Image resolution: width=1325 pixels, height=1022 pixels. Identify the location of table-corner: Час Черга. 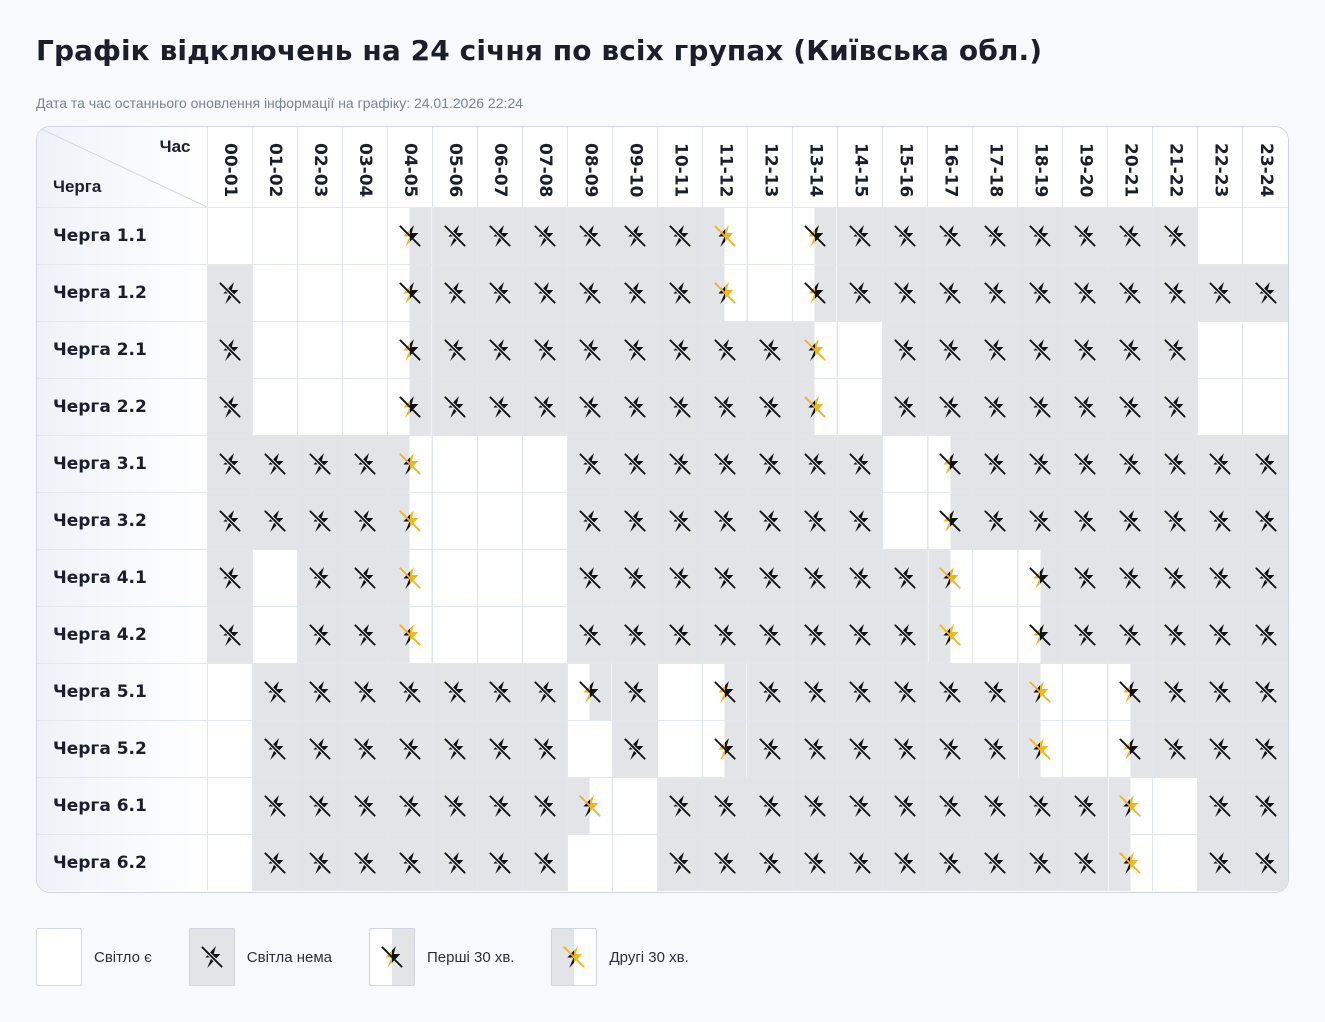
(122, 167).